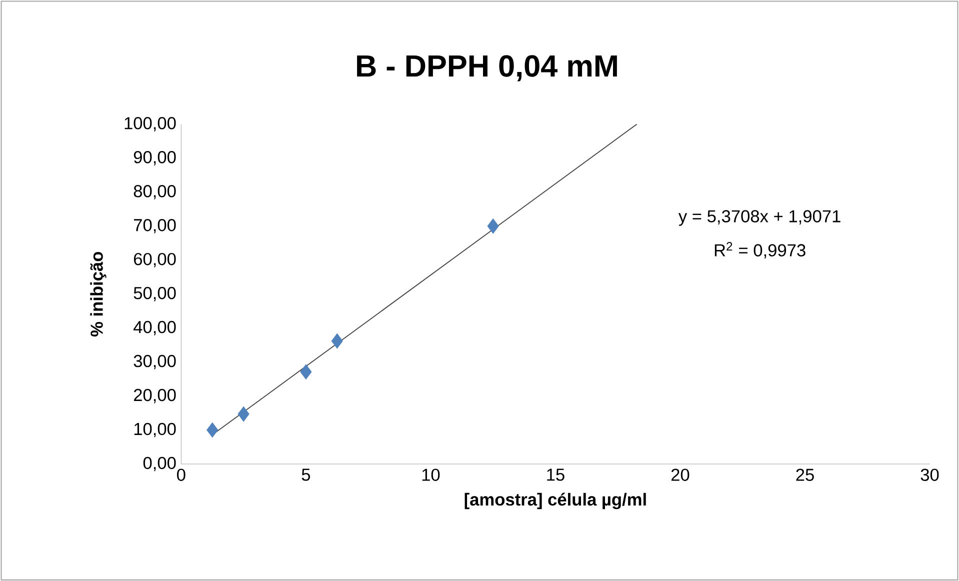 This screenshot has width=959, height=581. Describe the element at coordinates (155, 328) in the screenshot. I see `y-tick-label: 40,00` at that location.